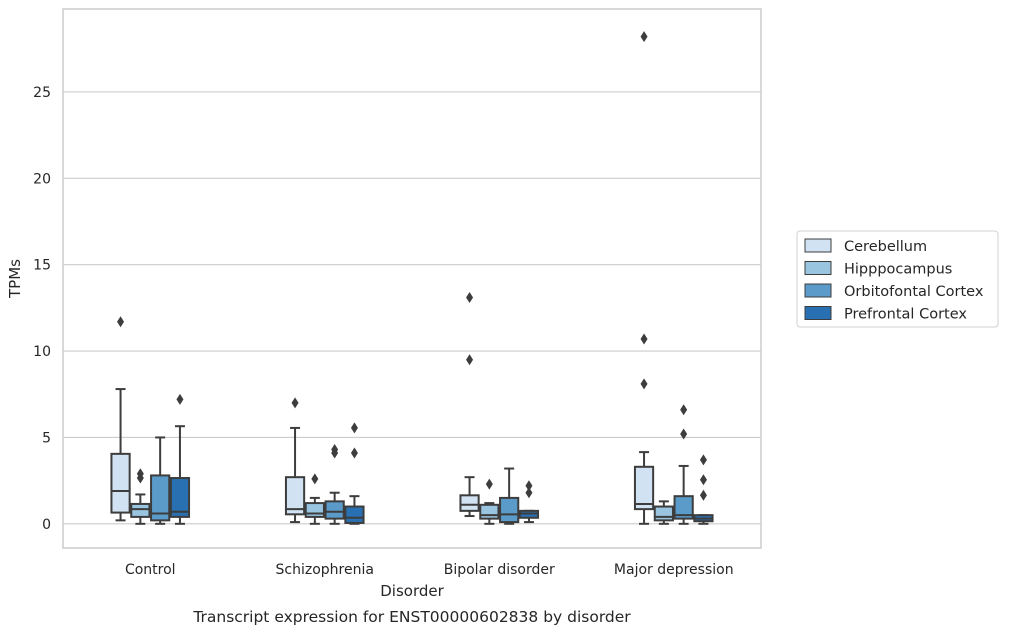 This screenshot has height=634, width=1009. Describe the element at coordinates (42, 266) in the screenshot. I see `y-tick-label: 15` at that location.